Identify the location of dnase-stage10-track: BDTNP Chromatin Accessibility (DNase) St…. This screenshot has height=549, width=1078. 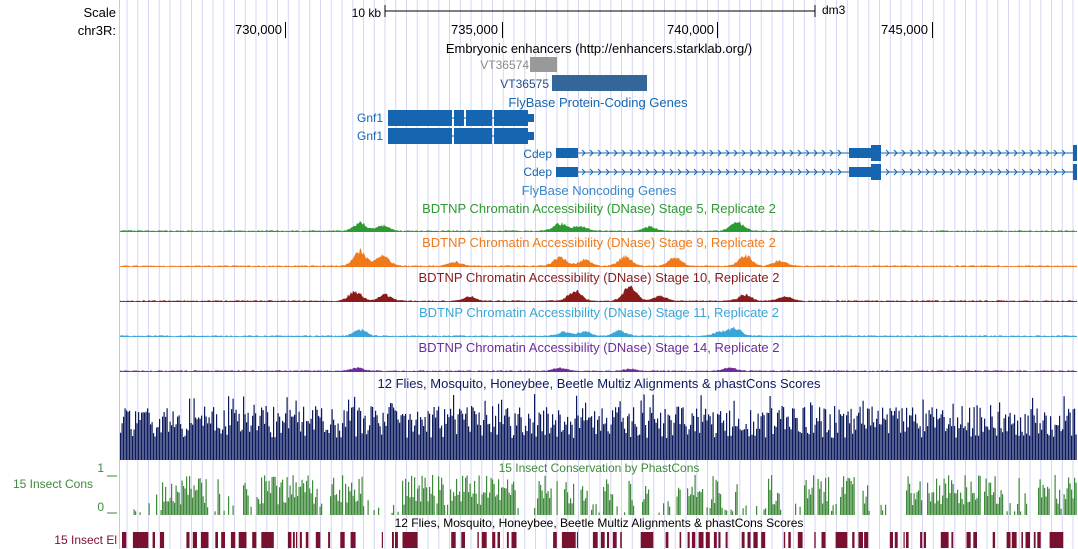
(598, 286).